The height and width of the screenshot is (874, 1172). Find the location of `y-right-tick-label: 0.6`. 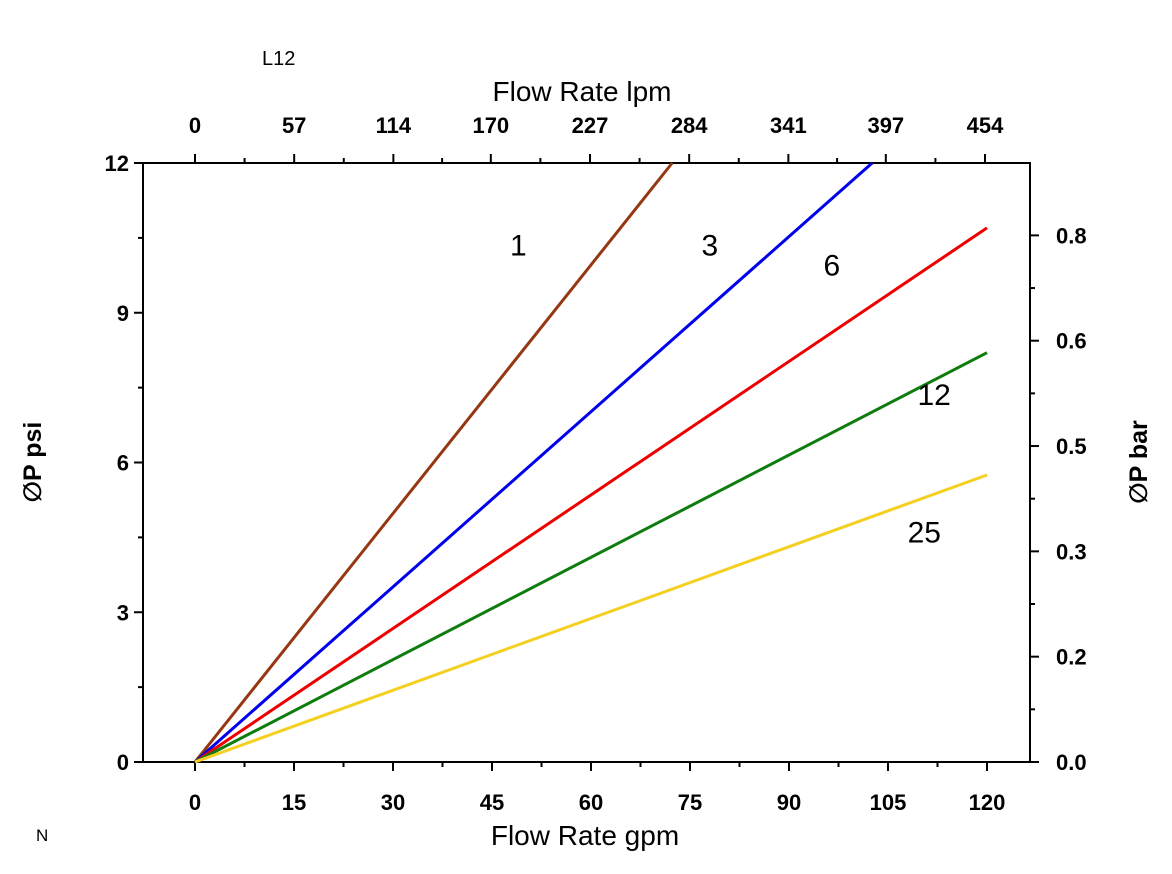

y-right-tick-label: 0.6 is located at coordinates (1071, 341).